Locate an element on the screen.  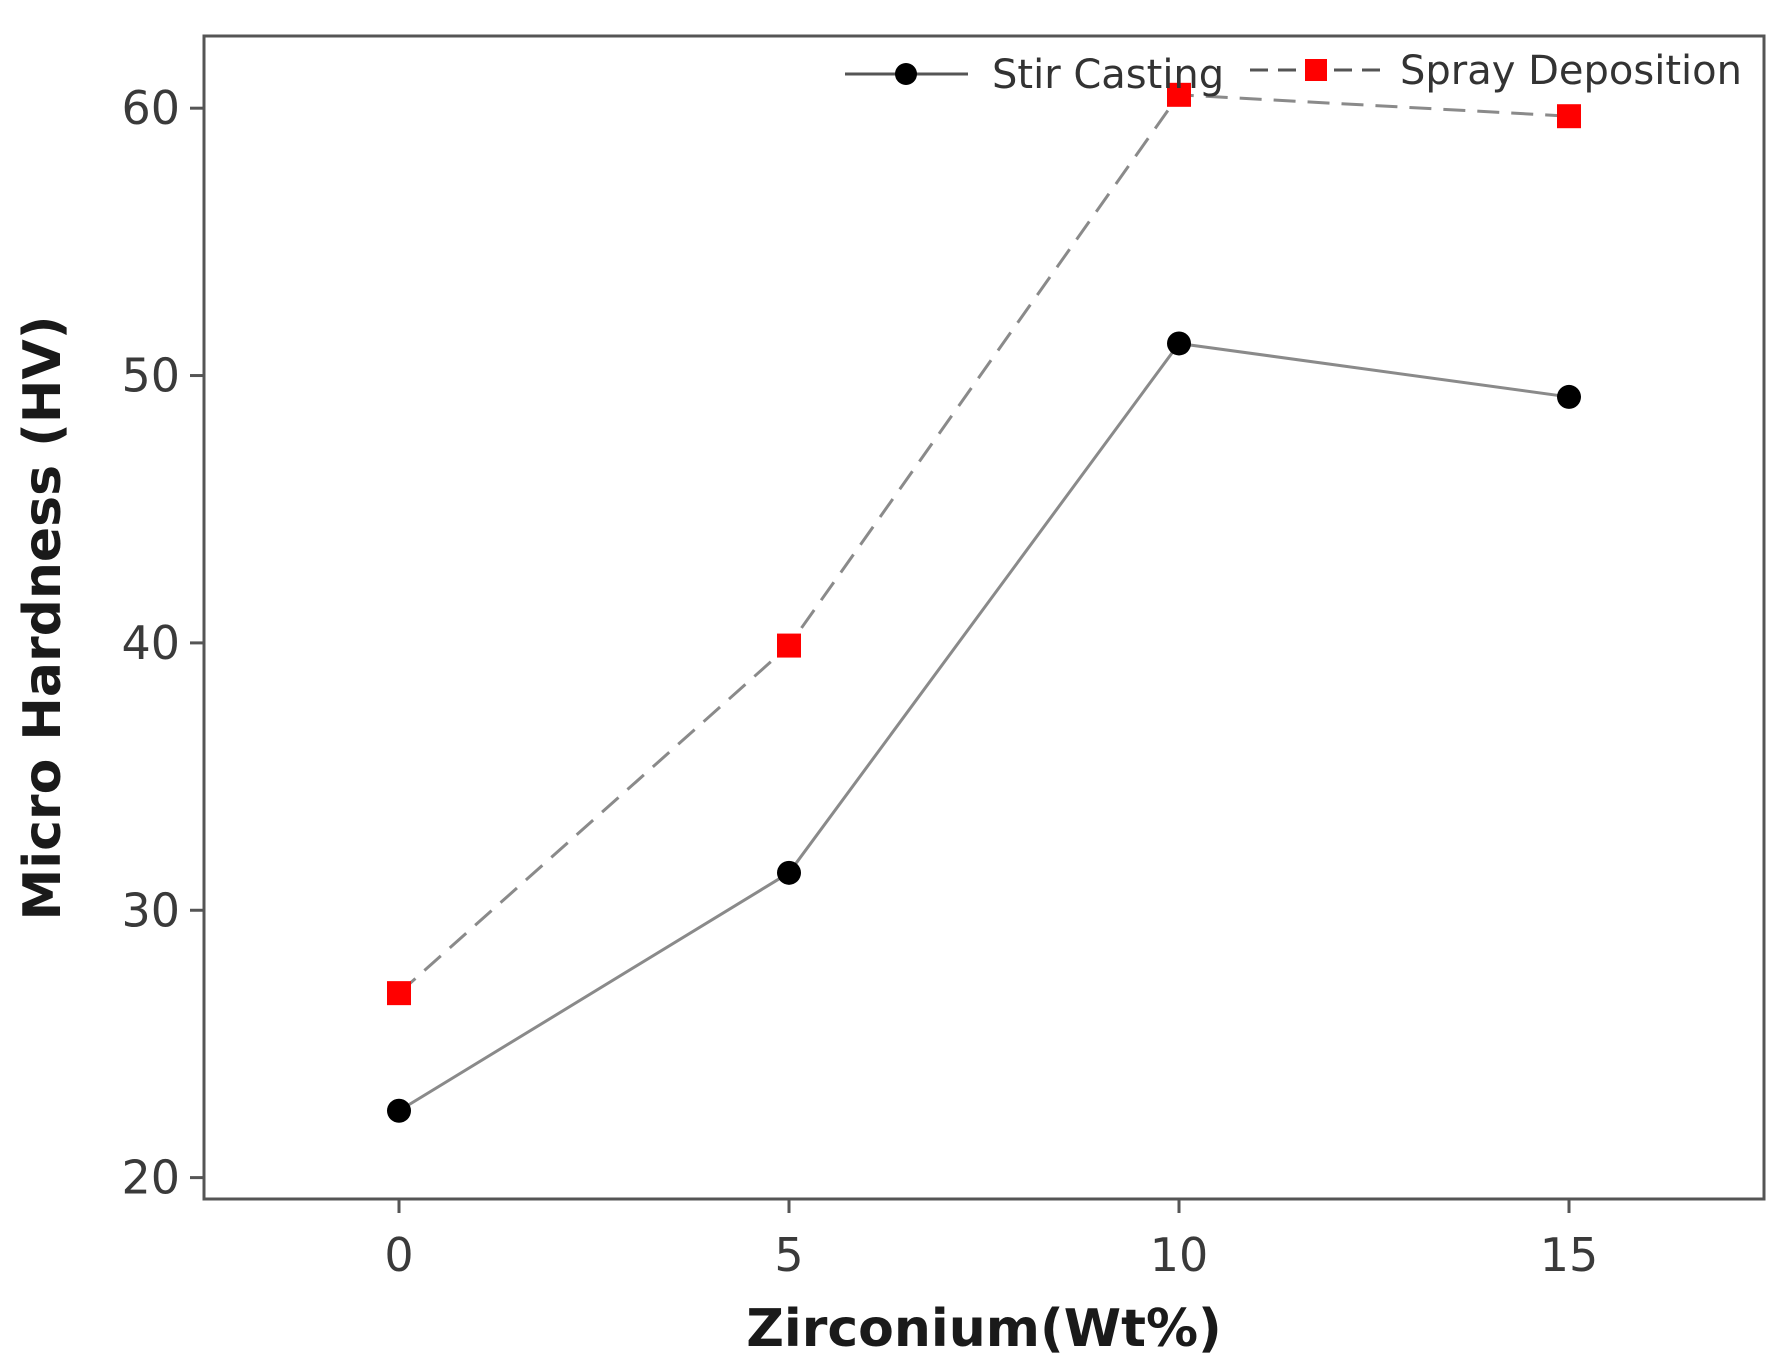
y-axis-title: Micro Hardness (HV) is located at coordinates (43, 618).